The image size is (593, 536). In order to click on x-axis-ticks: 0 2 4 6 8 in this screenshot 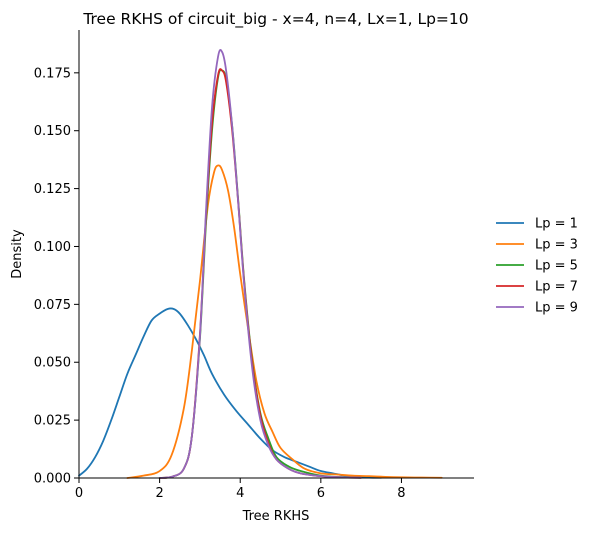, I will do `click(240, 489)`.